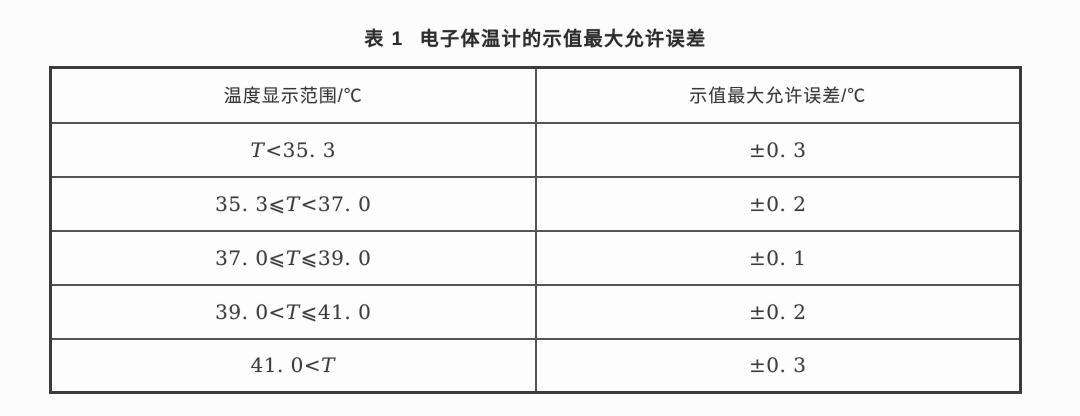  I want to click on table-number: 表 1, so click(384, 39).